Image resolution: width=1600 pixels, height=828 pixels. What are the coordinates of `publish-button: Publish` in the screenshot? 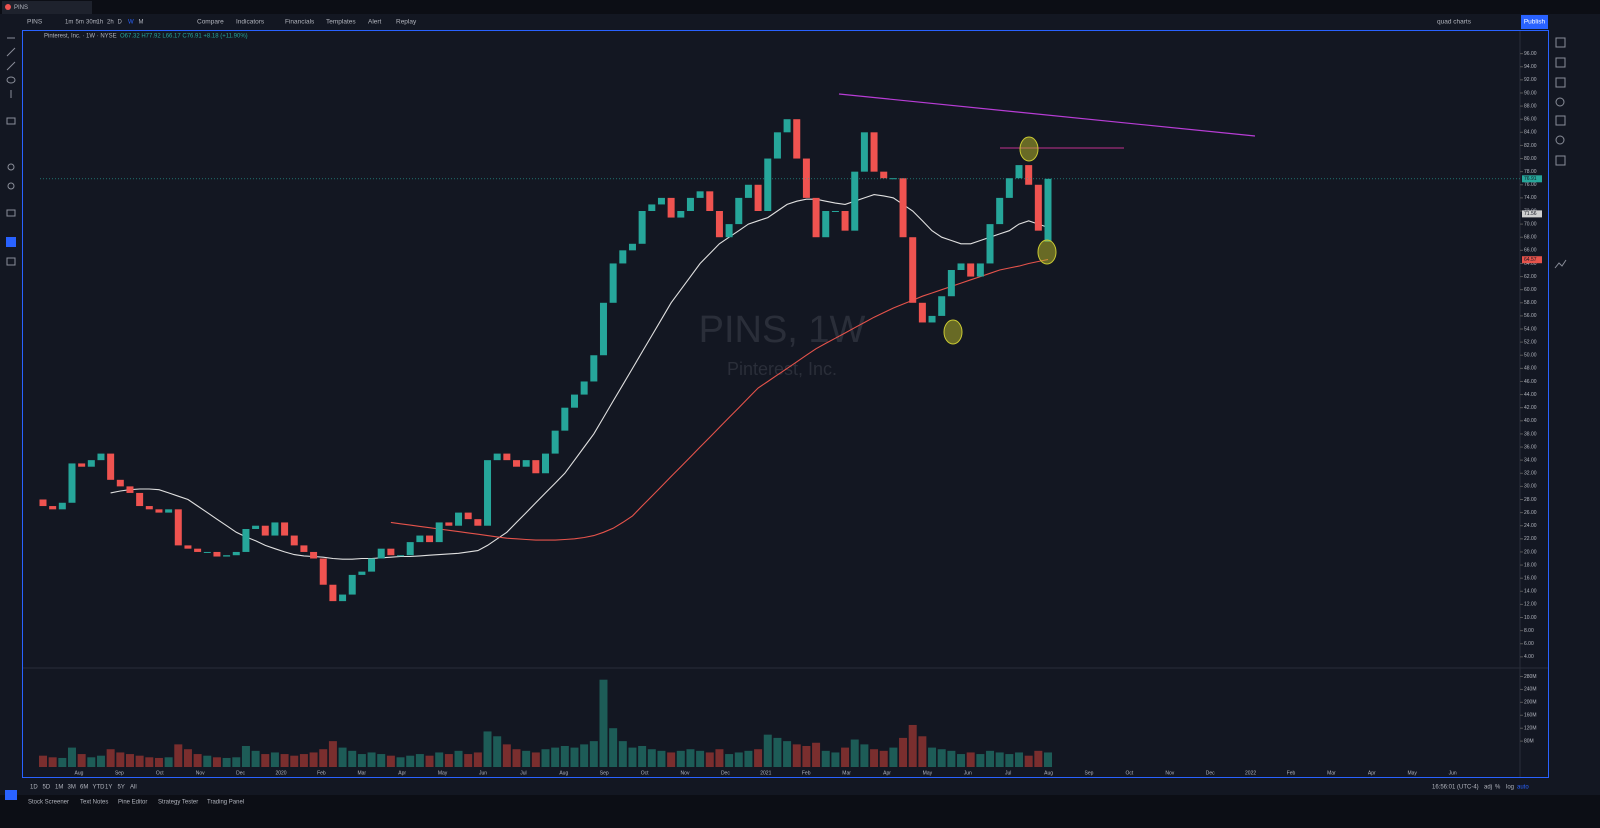 It's located at (1535, 22).